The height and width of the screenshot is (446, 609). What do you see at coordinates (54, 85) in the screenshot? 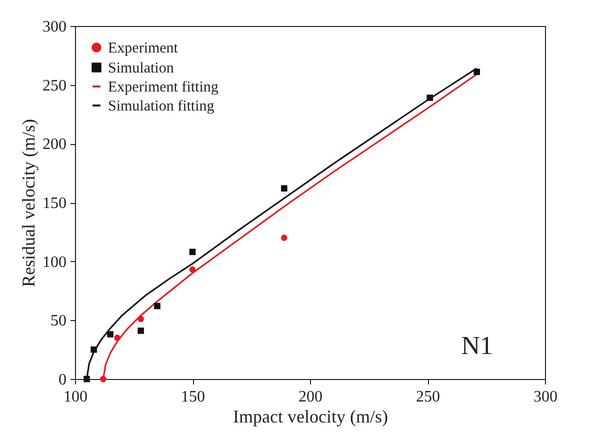
I see `y-tick-label: 250` at bounding box center [54, 85].